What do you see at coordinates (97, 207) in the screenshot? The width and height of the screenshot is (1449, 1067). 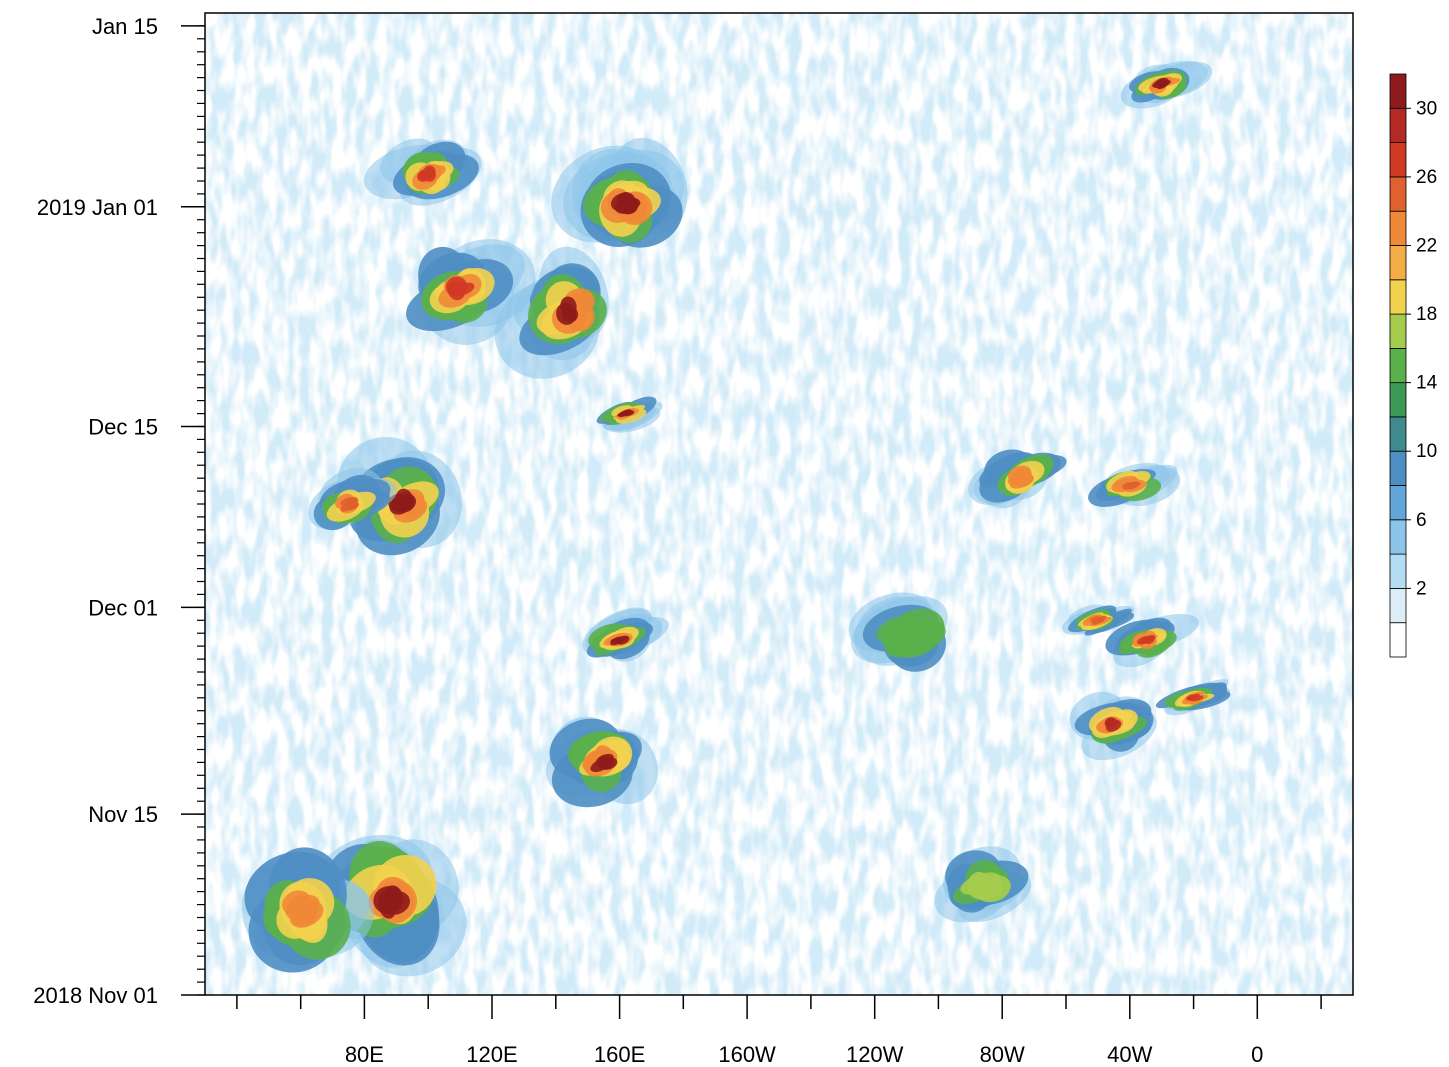 I see `y-tick-label: 2019 Jan 01` at bounding box center [97, 207].